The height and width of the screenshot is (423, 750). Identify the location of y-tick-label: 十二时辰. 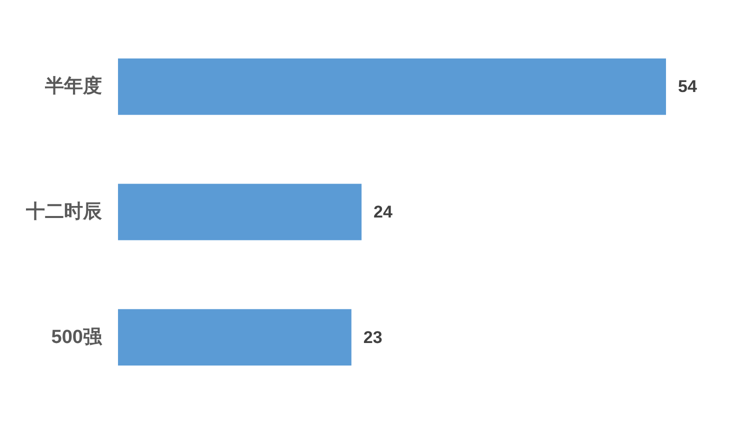
(64, 211).